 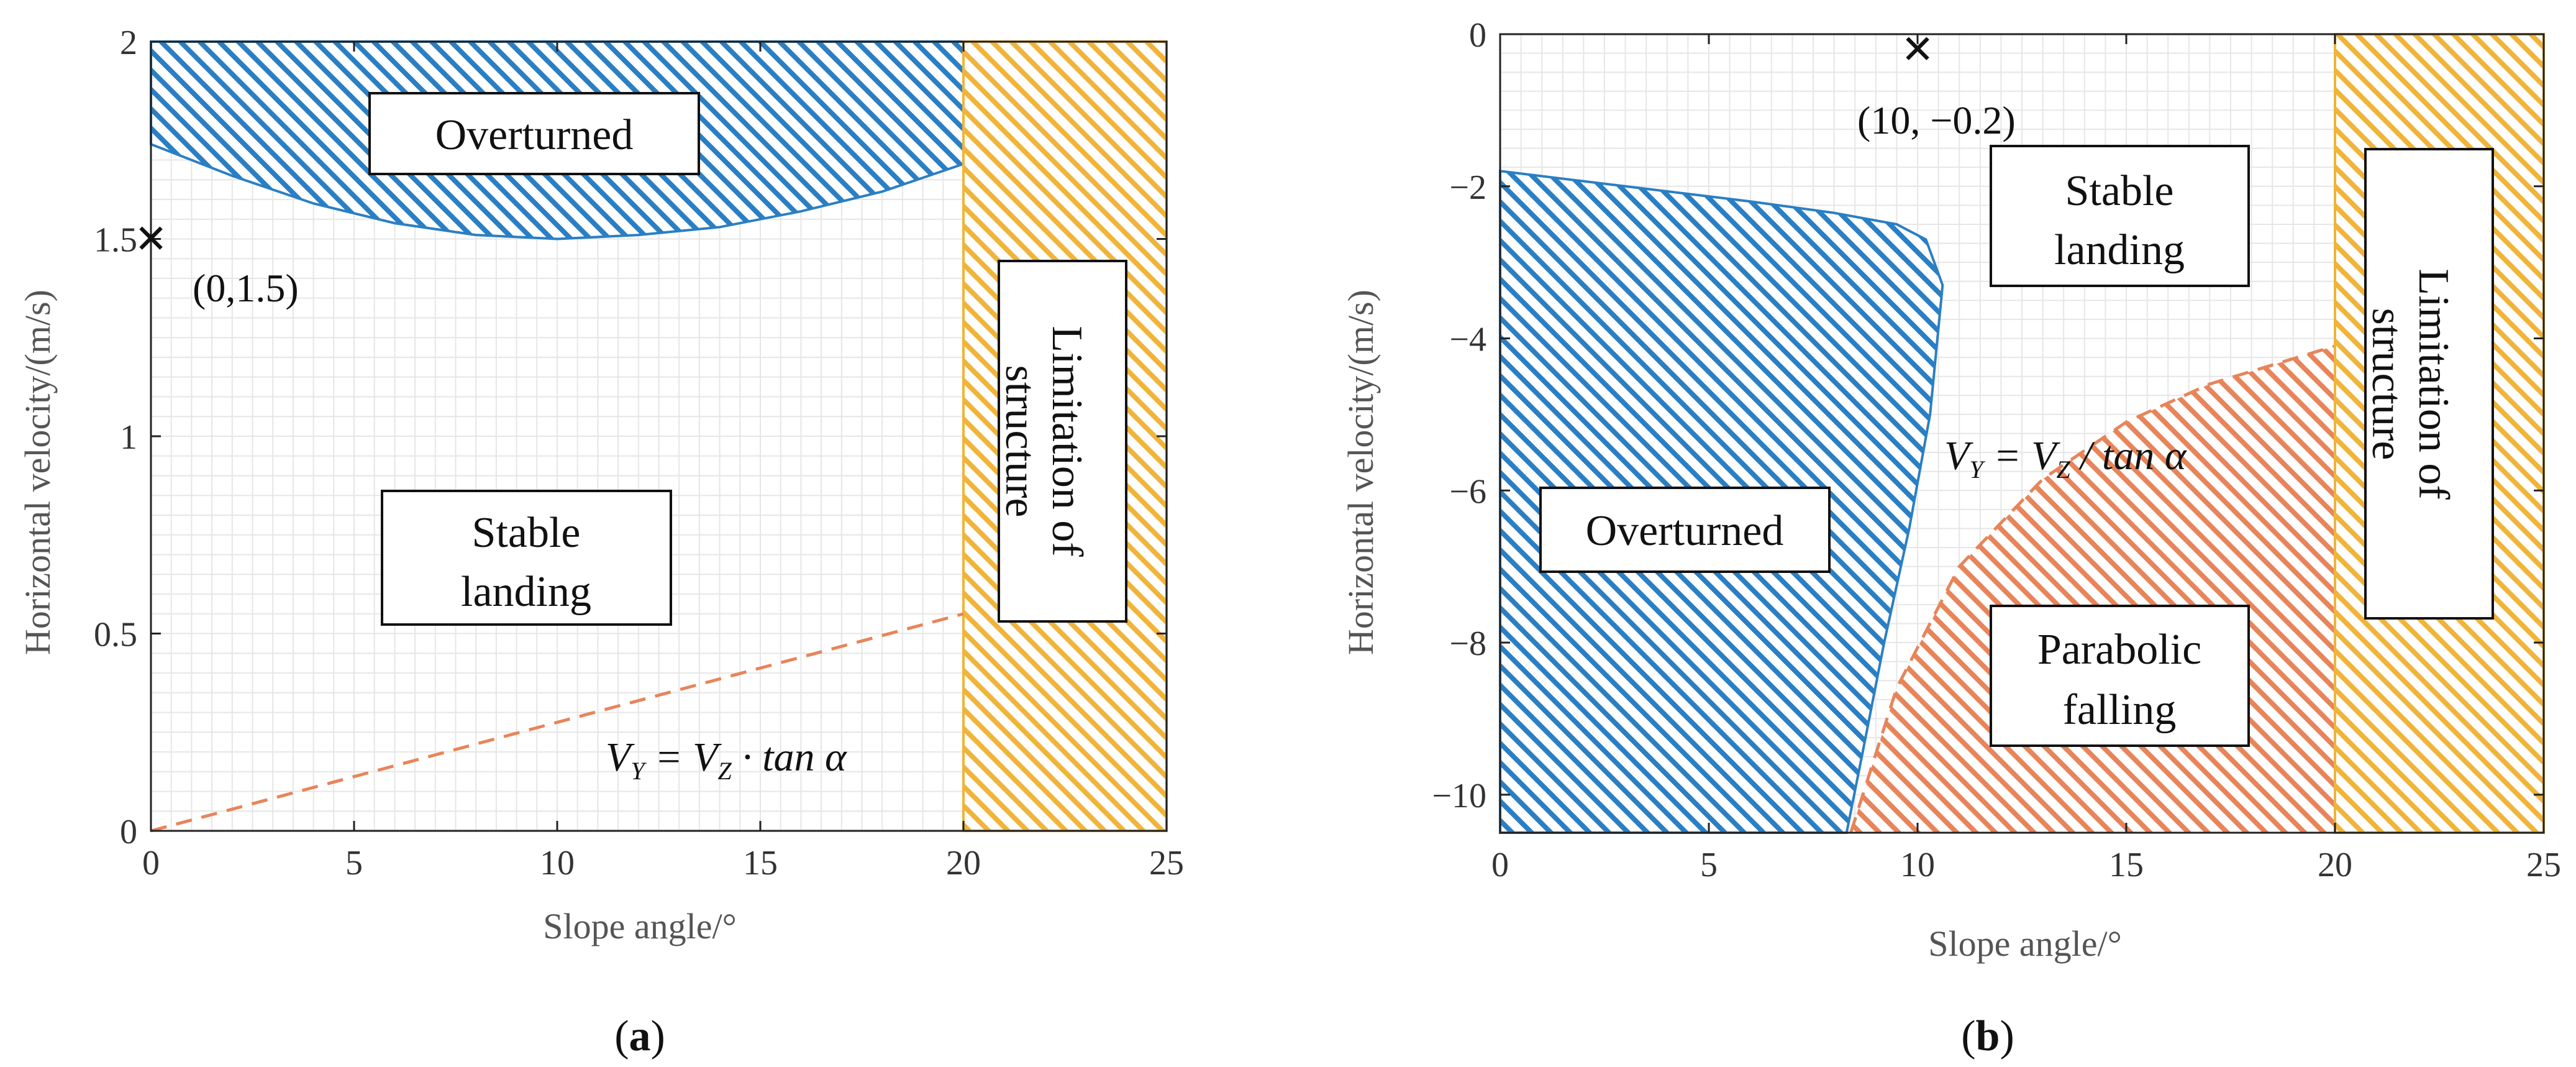 I want to click on panel-b-x-axis-label: Slope angle/°, so click(x=2025, y=943).